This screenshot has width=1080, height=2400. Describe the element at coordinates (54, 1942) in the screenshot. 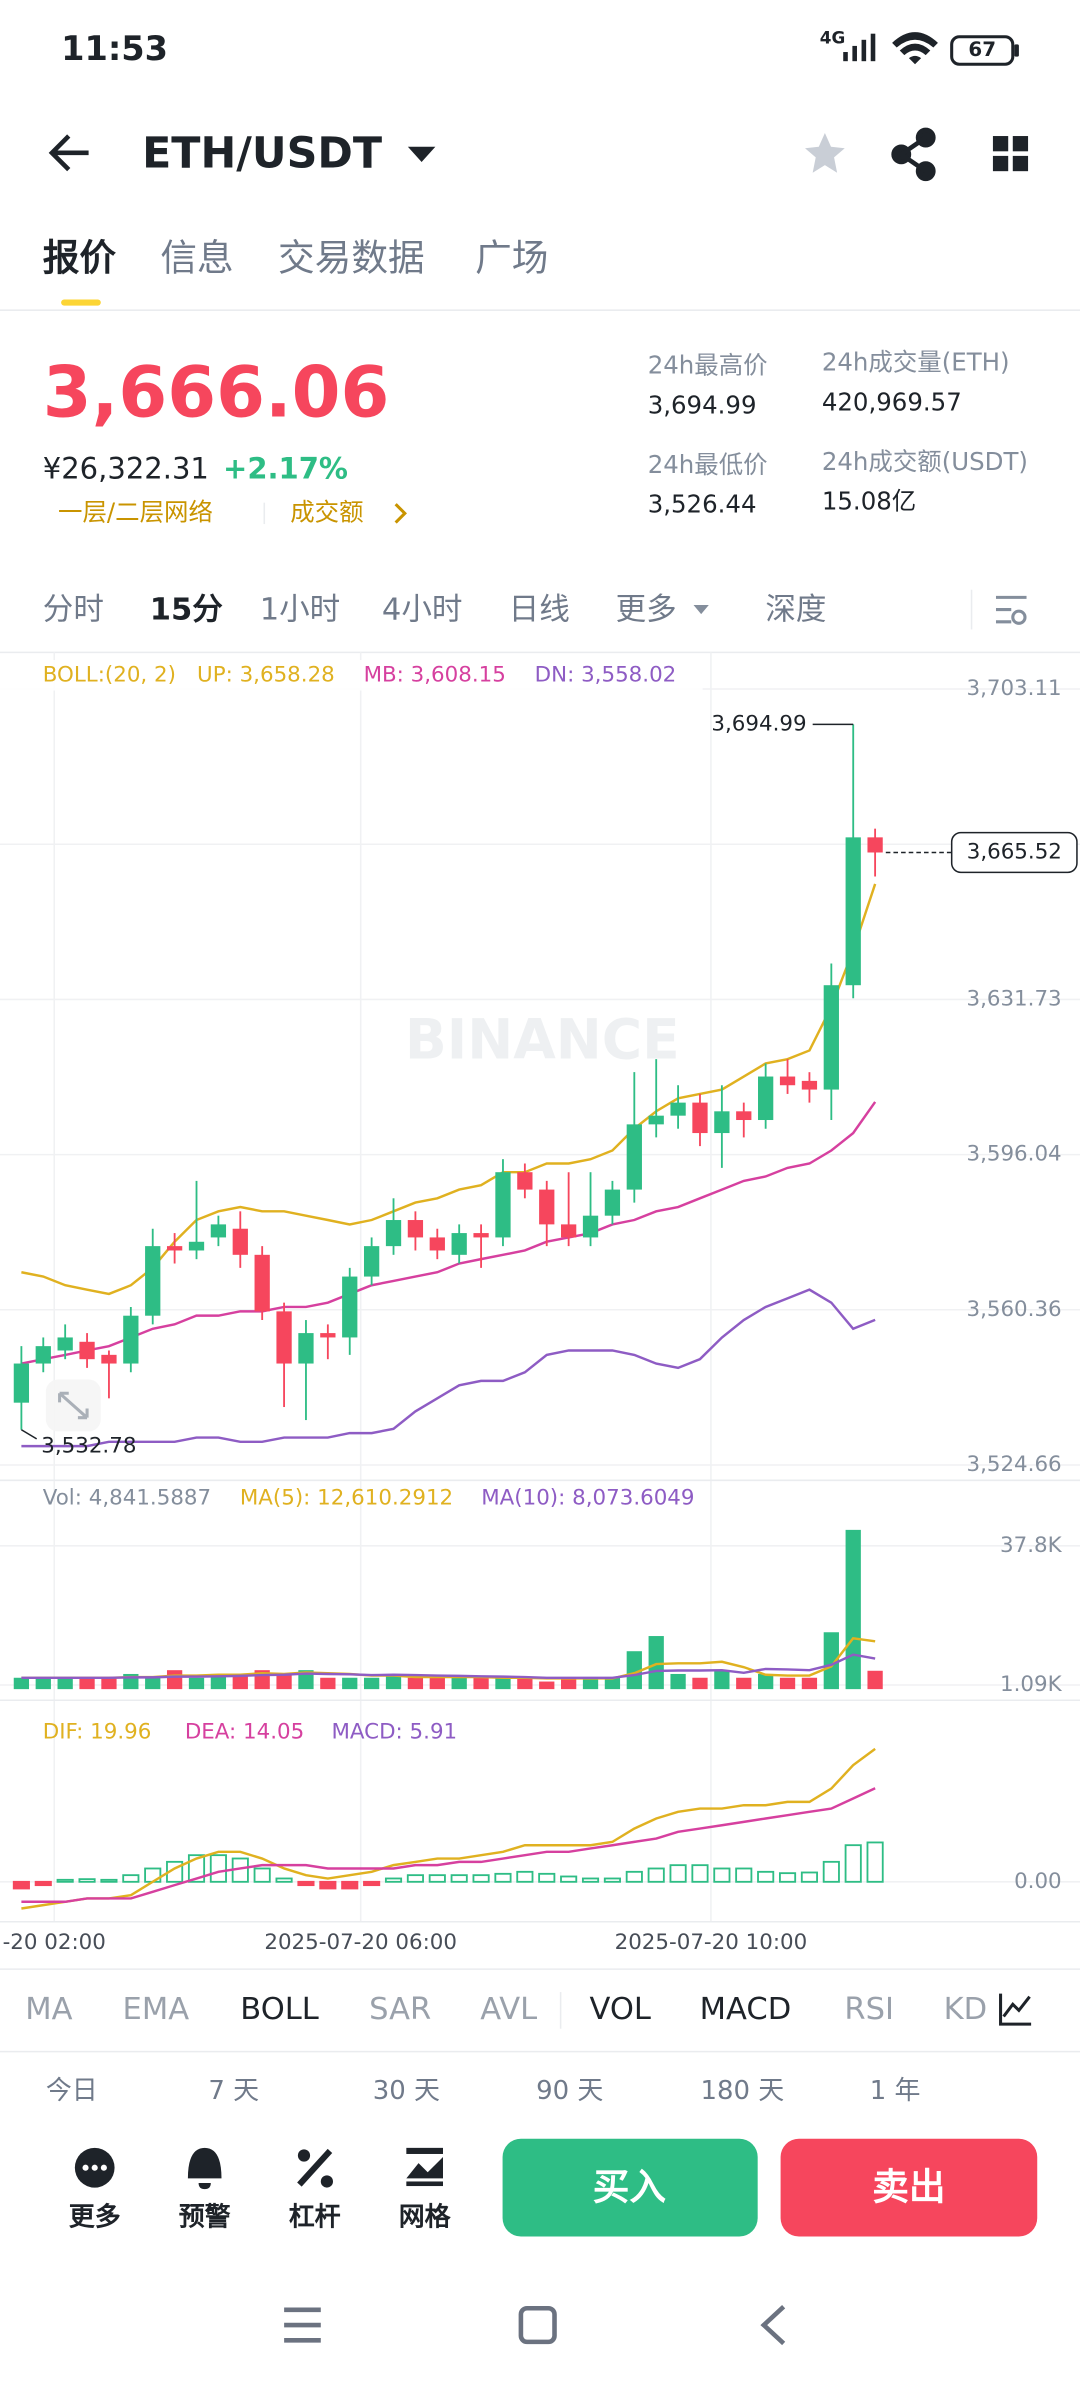

I see `x-tick-label: -20 02:00` at that location.